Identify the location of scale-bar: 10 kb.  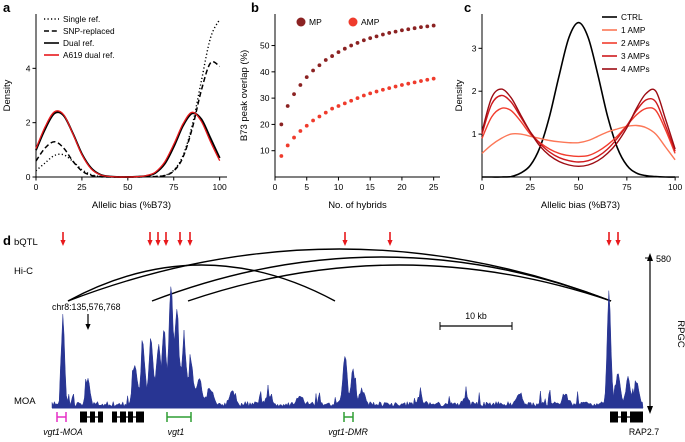
(476, 320).